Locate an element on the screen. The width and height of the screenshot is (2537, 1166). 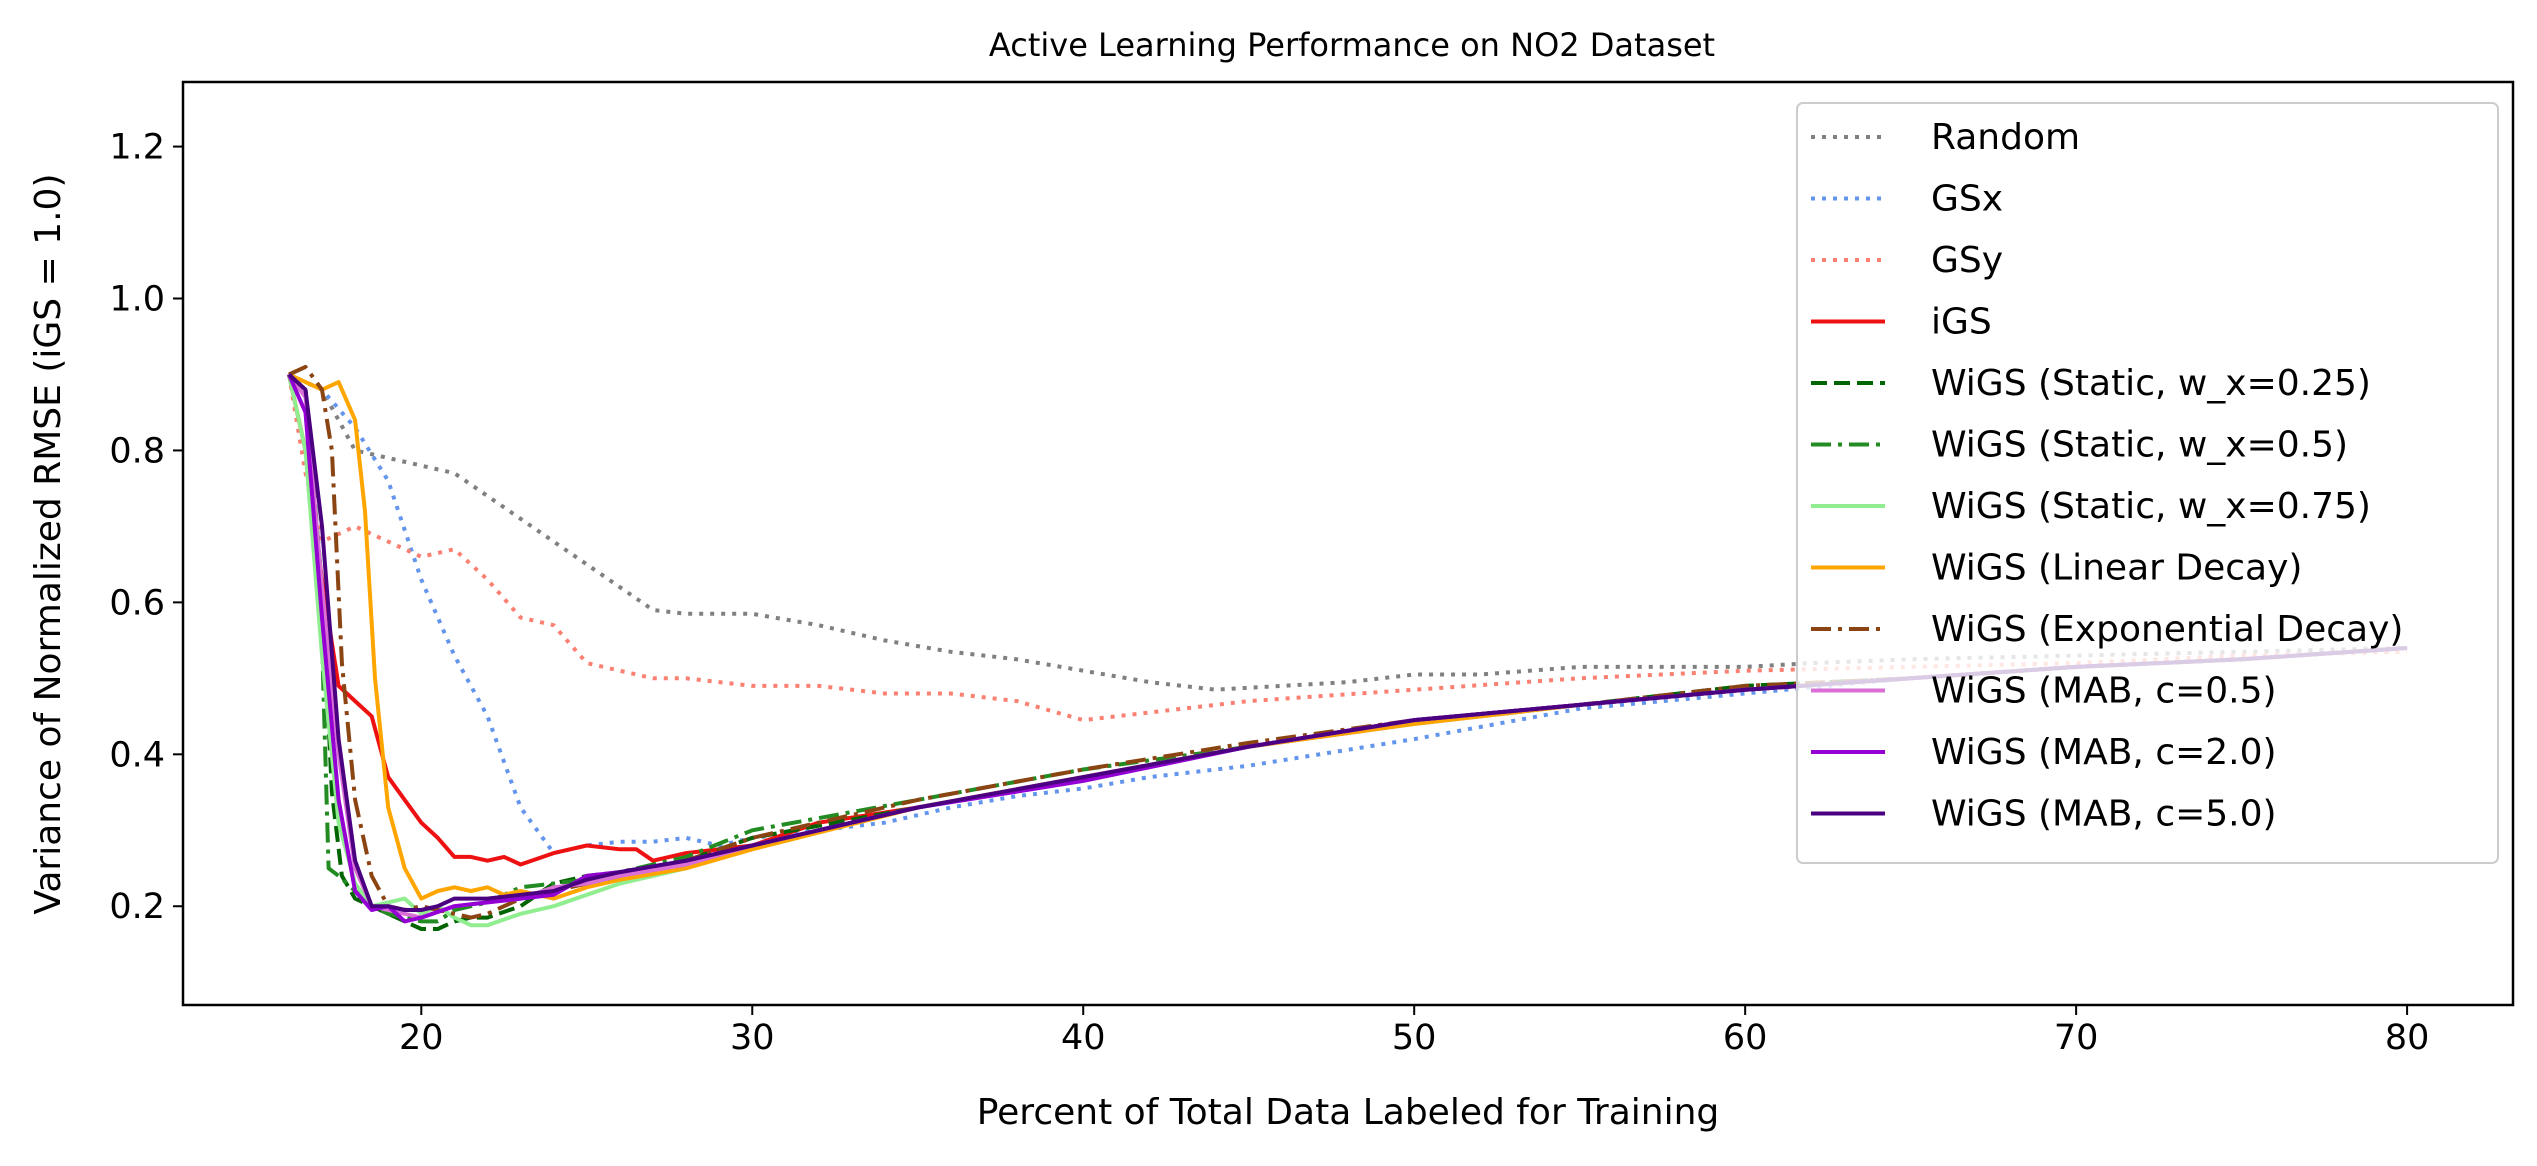
legend-label: WiGS (MAB, c=0.5) is located at coordinates (2104, 691).